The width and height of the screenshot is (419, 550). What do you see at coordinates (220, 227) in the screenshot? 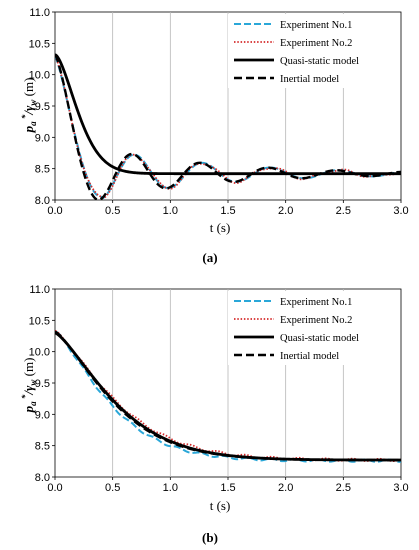
I see `x-axis-label-a: t (s)` at bounding box center [220, 227].